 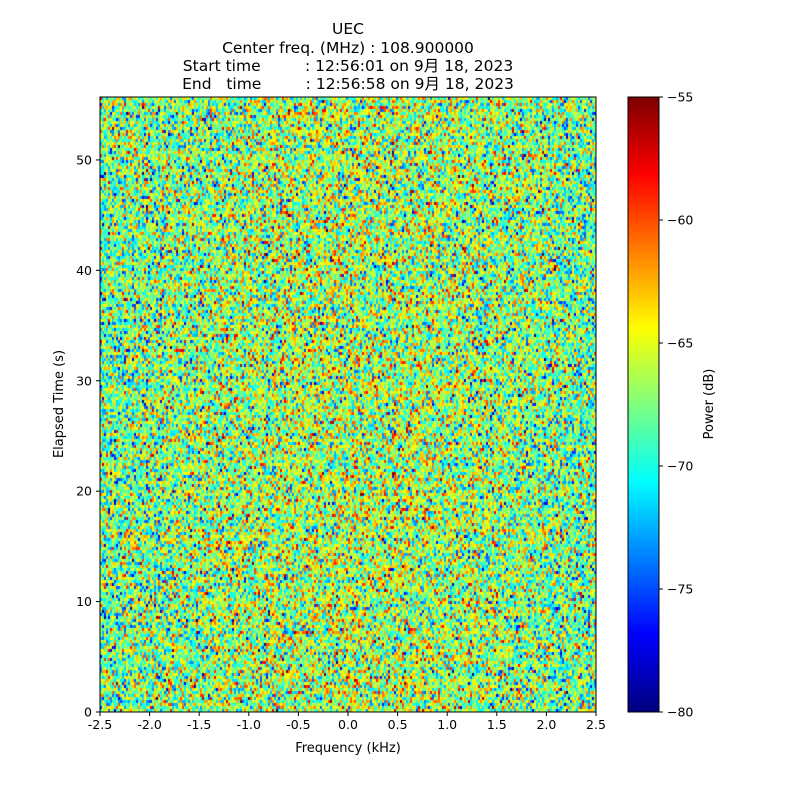 I want to click on x-tick-label: -2.0, so click(x=149, y=724).